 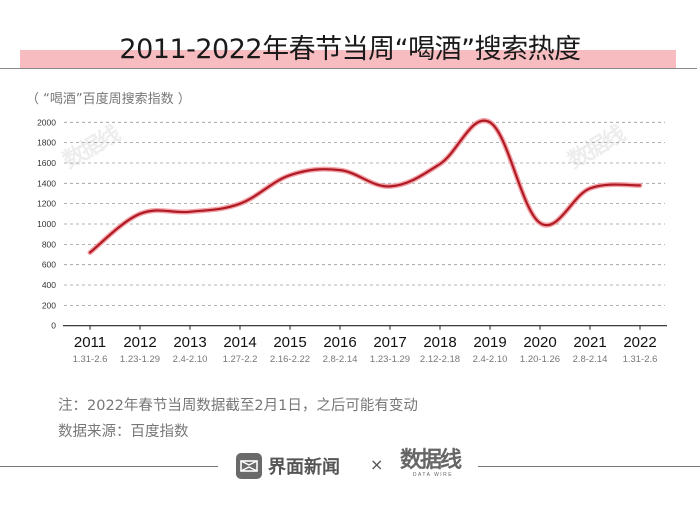 What do you see at coordinates (46, 204) in the screenshot?
I see `y-tick-label: 1200` at bounding box center [46, 204].